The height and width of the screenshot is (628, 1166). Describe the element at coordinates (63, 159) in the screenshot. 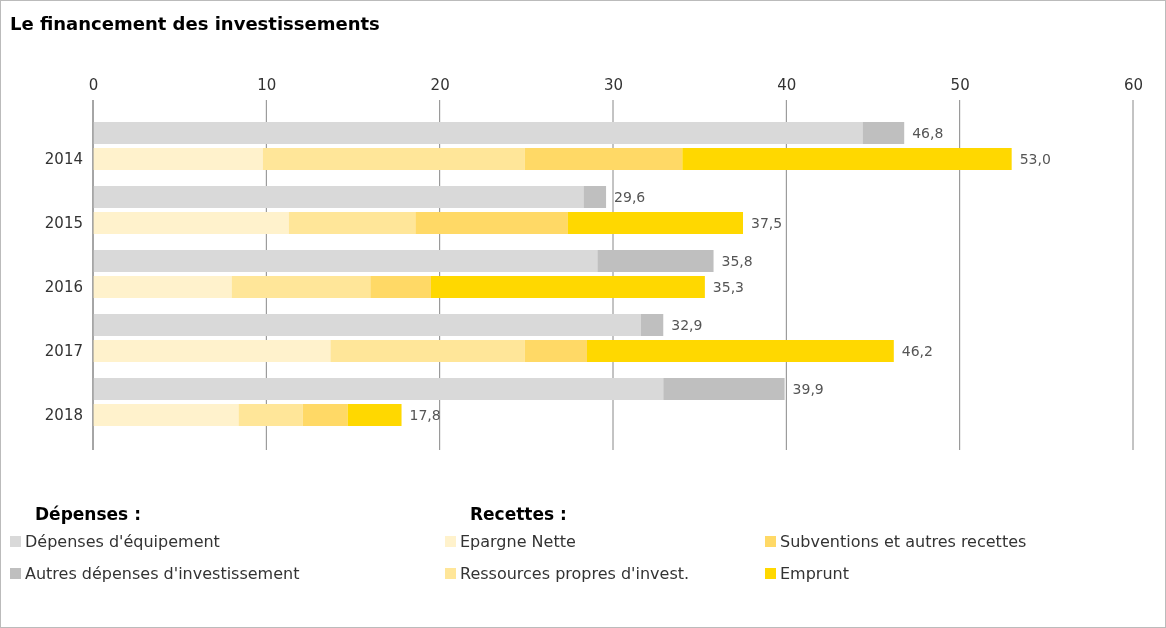

I see `y-tick-label: 2014` at that location.